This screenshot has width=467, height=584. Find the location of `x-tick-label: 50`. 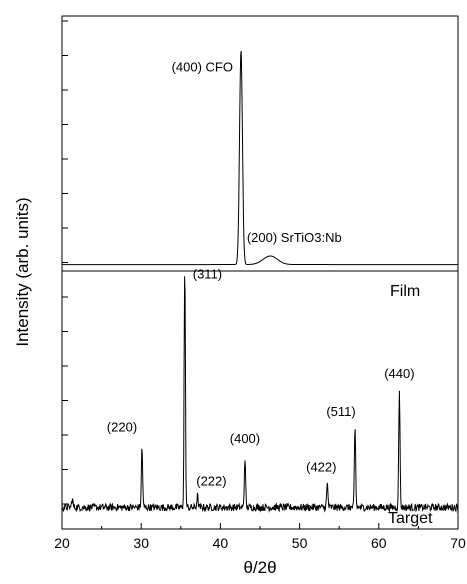

x-tick-label: 50 is located at coordinates (300, 543).